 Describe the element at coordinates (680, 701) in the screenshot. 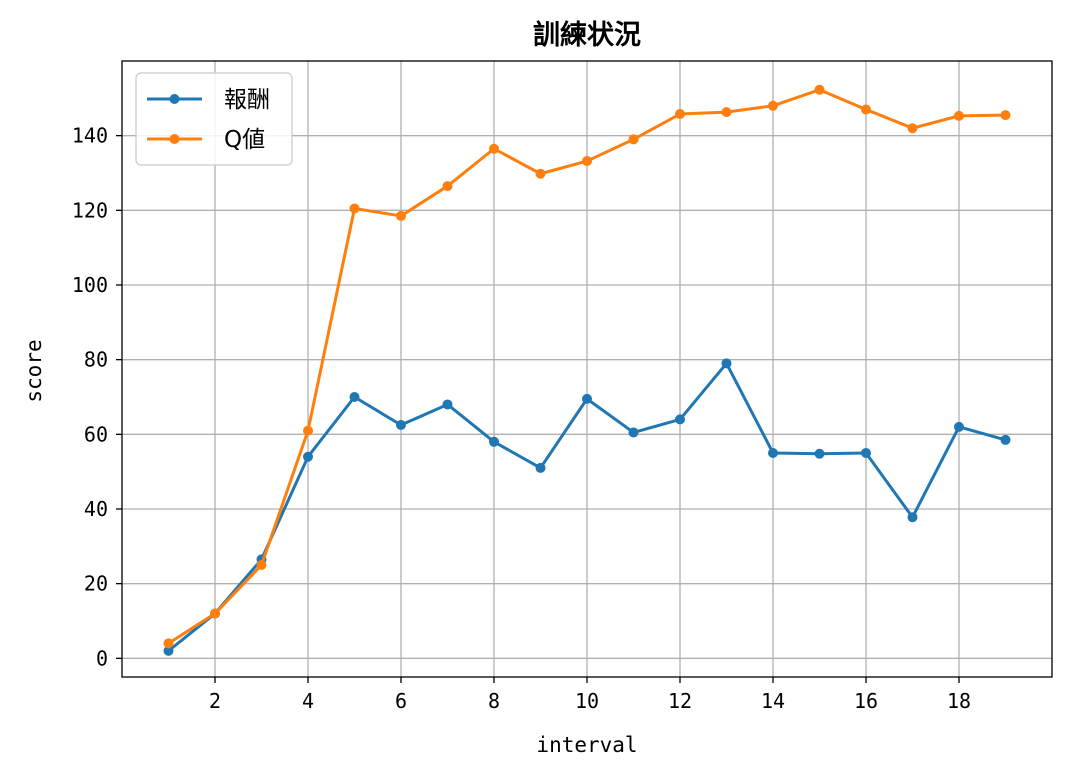

I see `x-tick-label: 12` at that location.